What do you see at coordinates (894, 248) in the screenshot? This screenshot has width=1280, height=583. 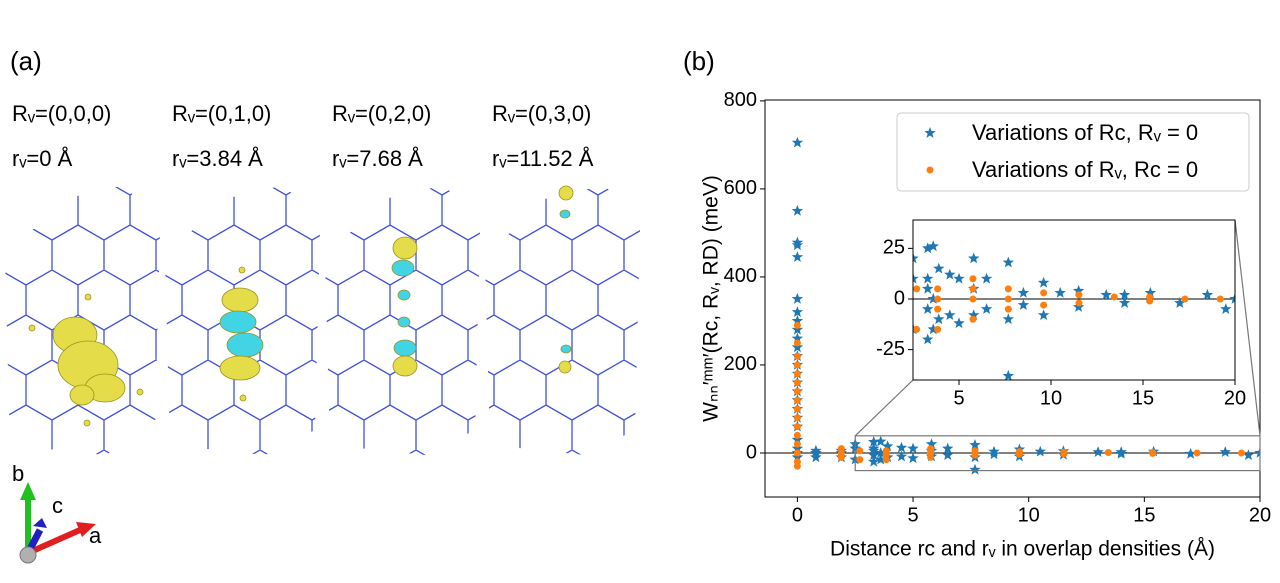 I see `y-tick-label: 25` at bounding box center [894, 248].